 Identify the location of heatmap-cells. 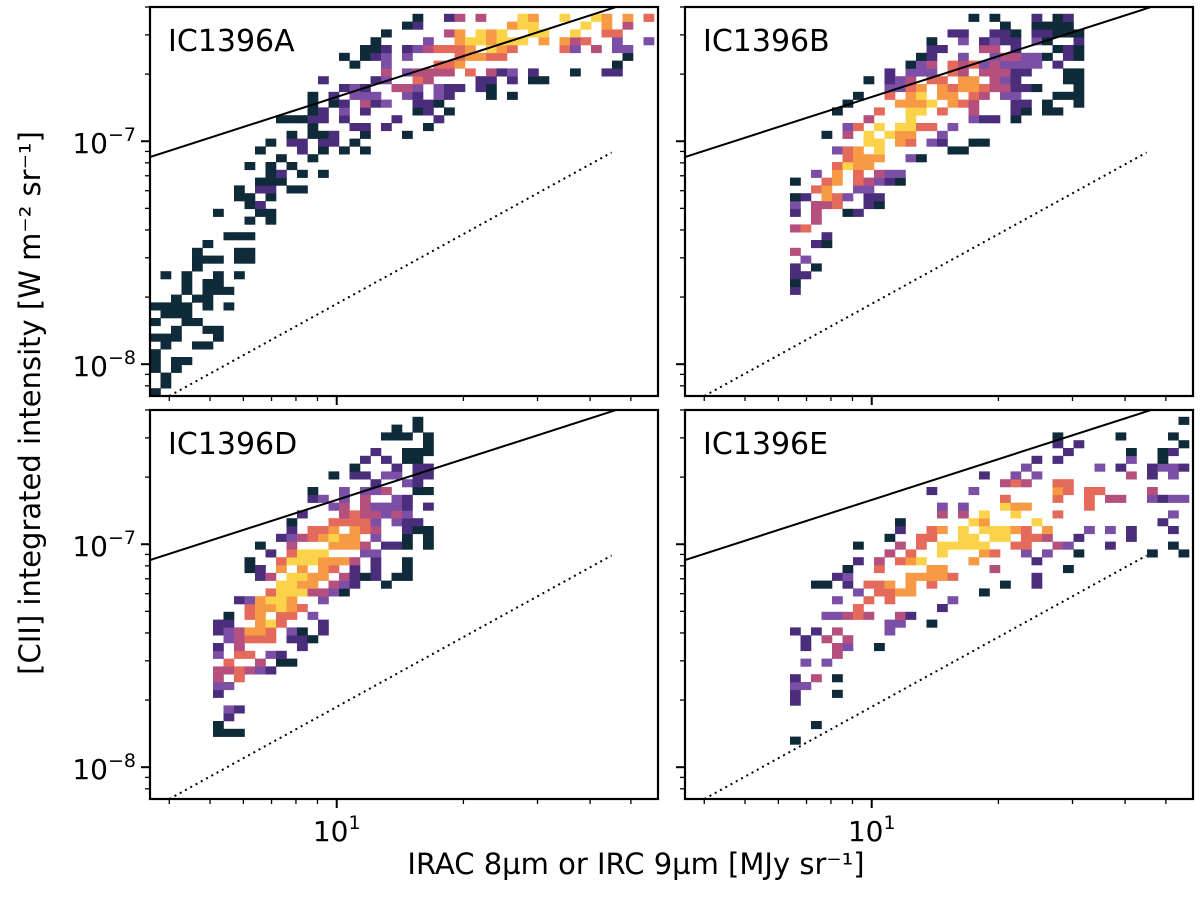
(990, 580).